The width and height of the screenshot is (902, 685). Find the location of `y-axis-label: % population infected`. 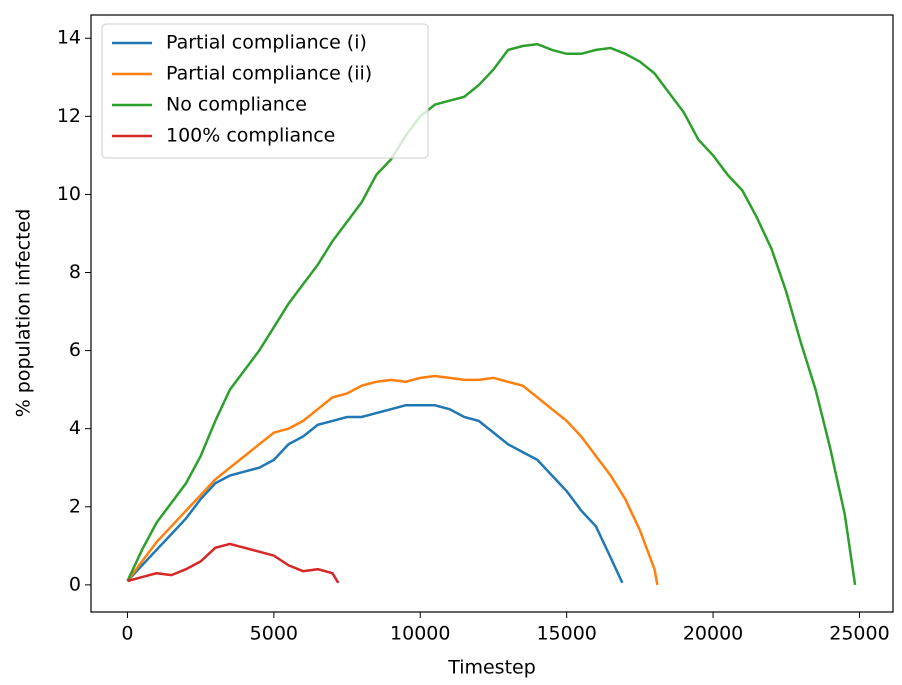

y-axis-label: % population infected is located at coordinates (24, 313).